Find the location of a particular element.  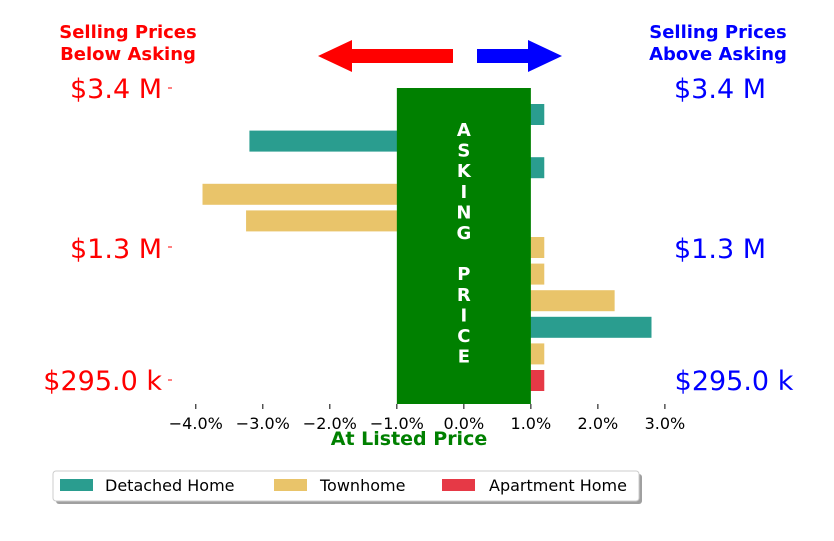

asking-price-band is located at coordinates (463, 246).